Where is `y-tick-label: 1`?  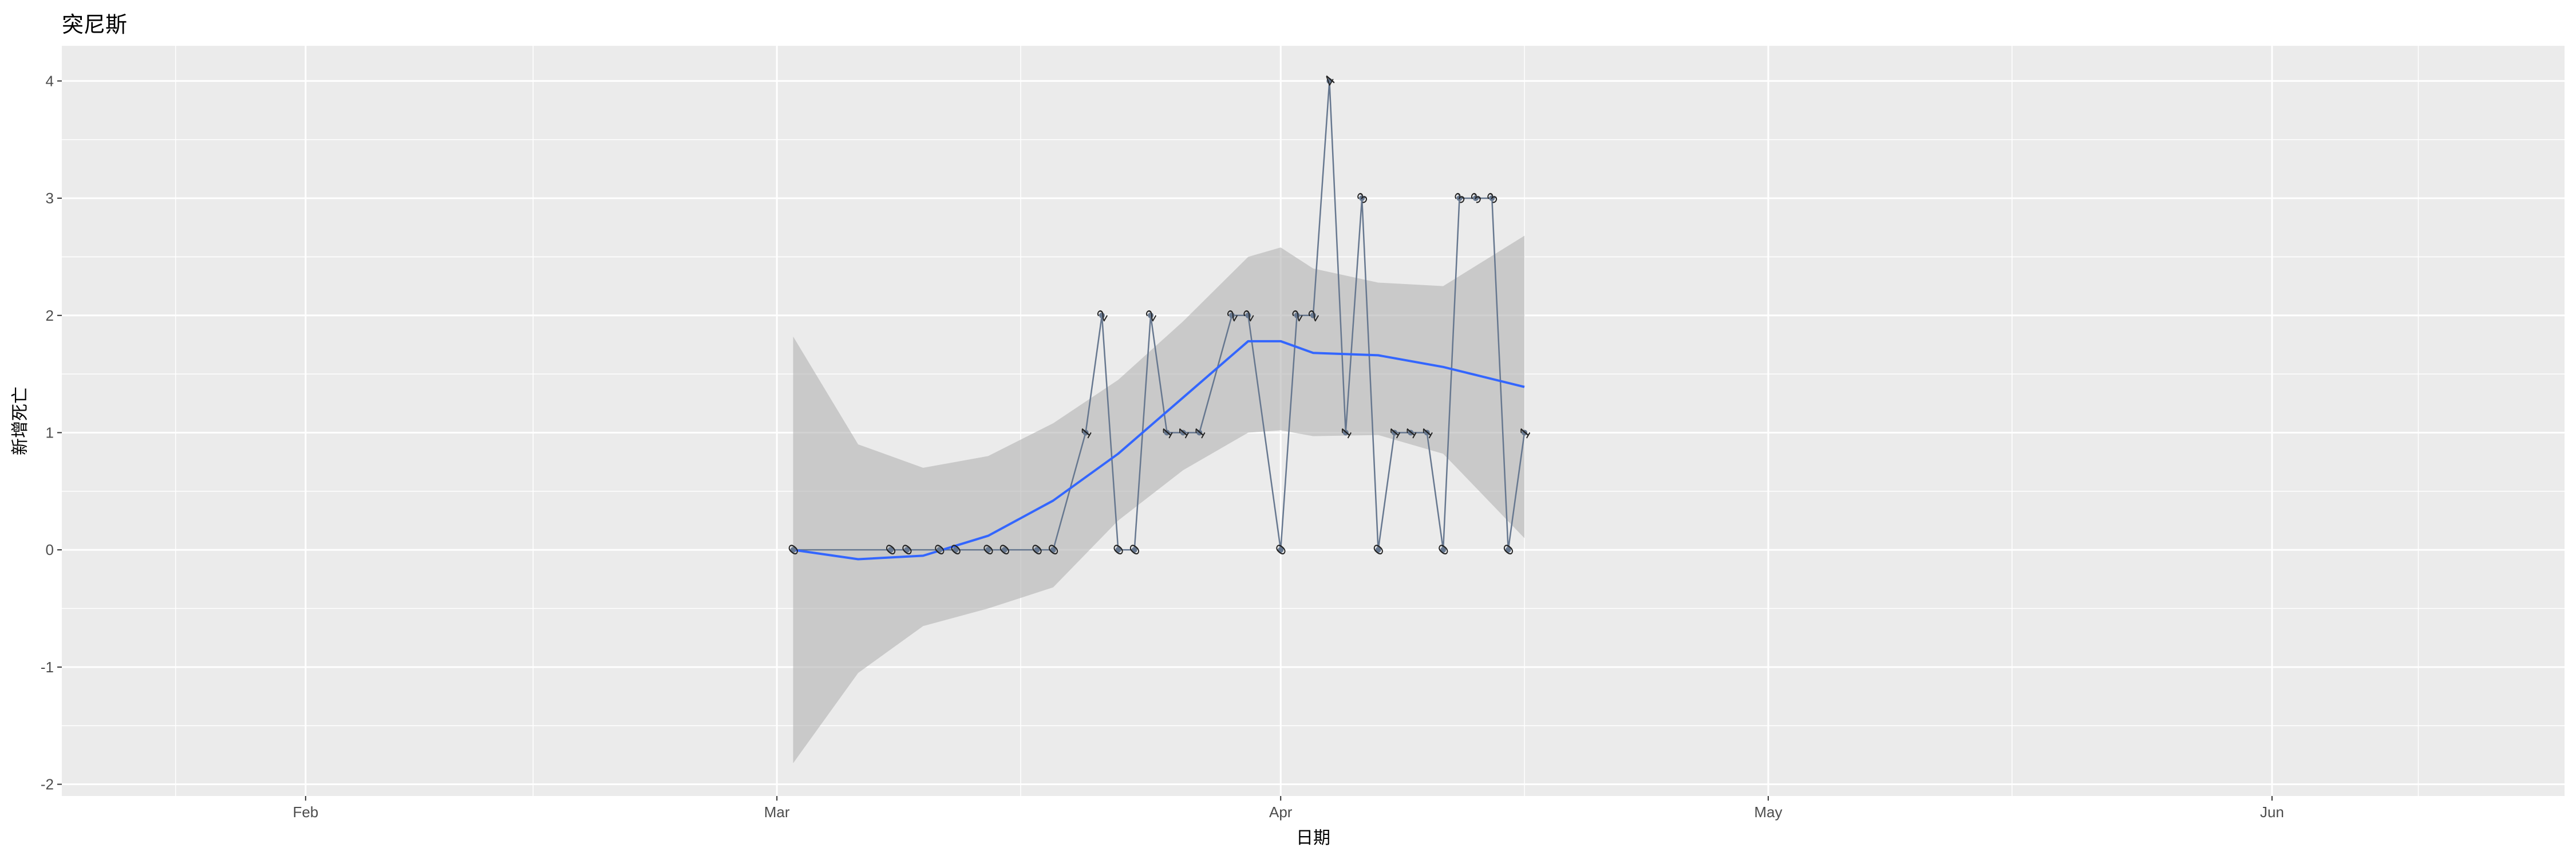
y-tick-label: 1 is located at coordinates (50, 432).